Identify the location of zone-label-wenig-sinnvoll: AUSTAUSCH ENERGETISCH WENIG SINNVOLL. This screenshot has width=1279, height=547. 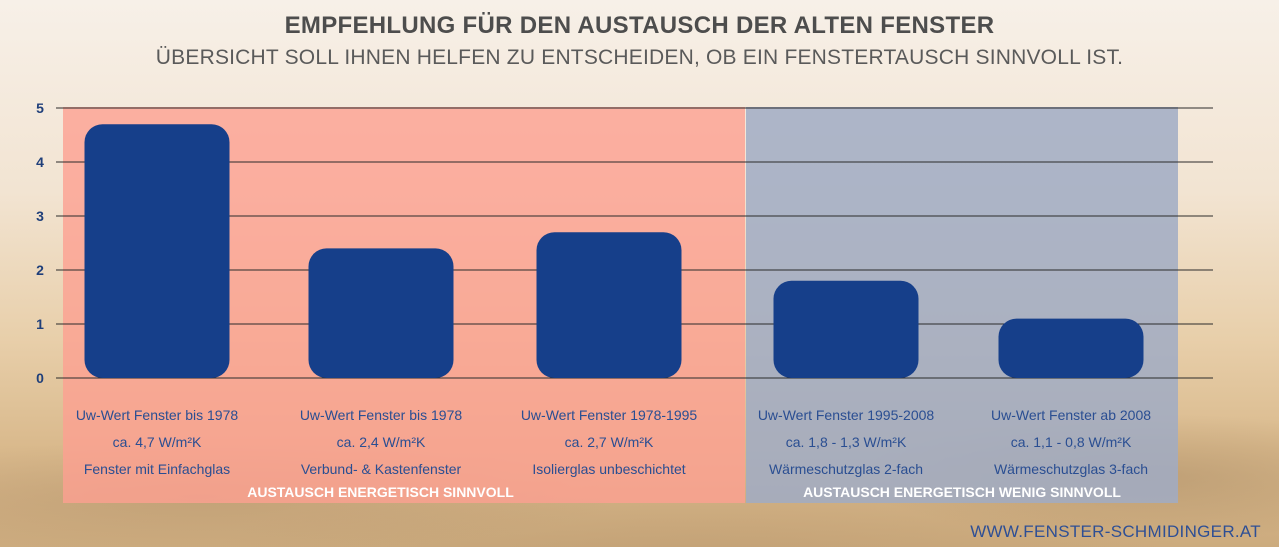
(962, 492).